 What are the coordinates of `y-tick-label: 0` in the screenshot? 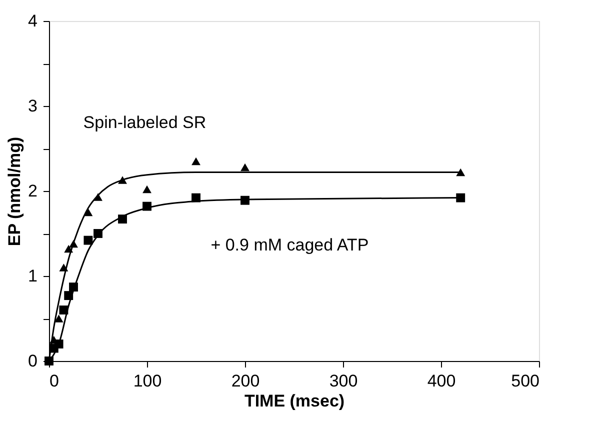 It's located at (33, 361).